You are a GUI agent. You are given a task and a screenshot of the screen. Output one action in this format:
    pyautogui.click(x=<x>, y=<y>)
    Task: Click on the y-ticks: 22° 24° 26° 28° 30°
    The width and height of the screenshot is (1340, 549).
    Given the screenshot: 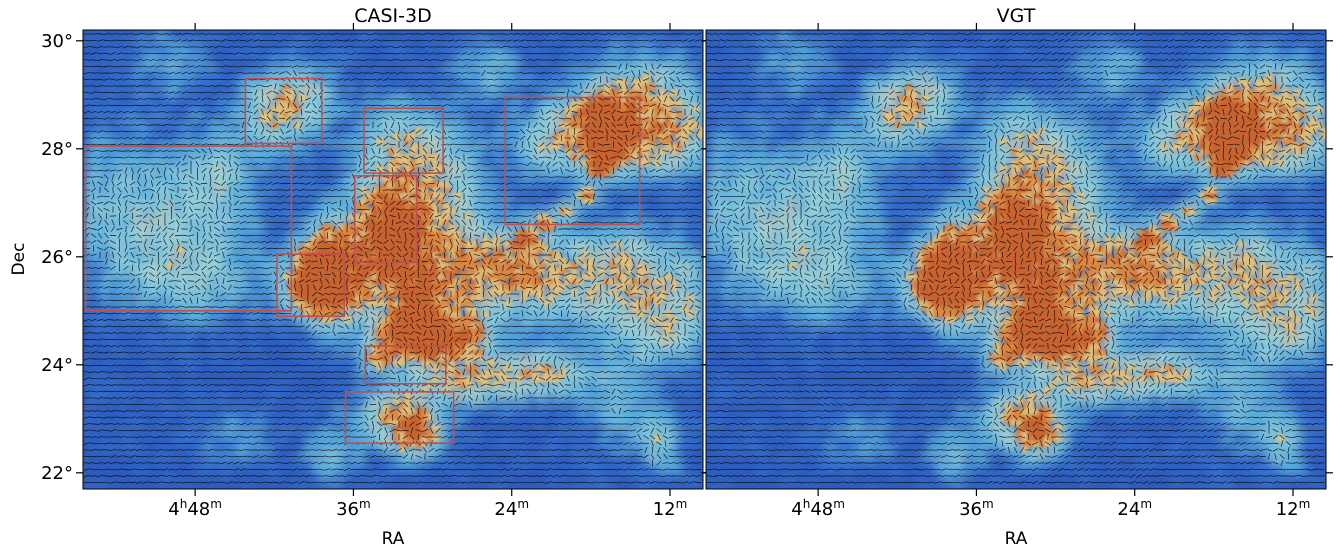 What is the action you would take?
    pyautogui.click(x=62, y=257)
    